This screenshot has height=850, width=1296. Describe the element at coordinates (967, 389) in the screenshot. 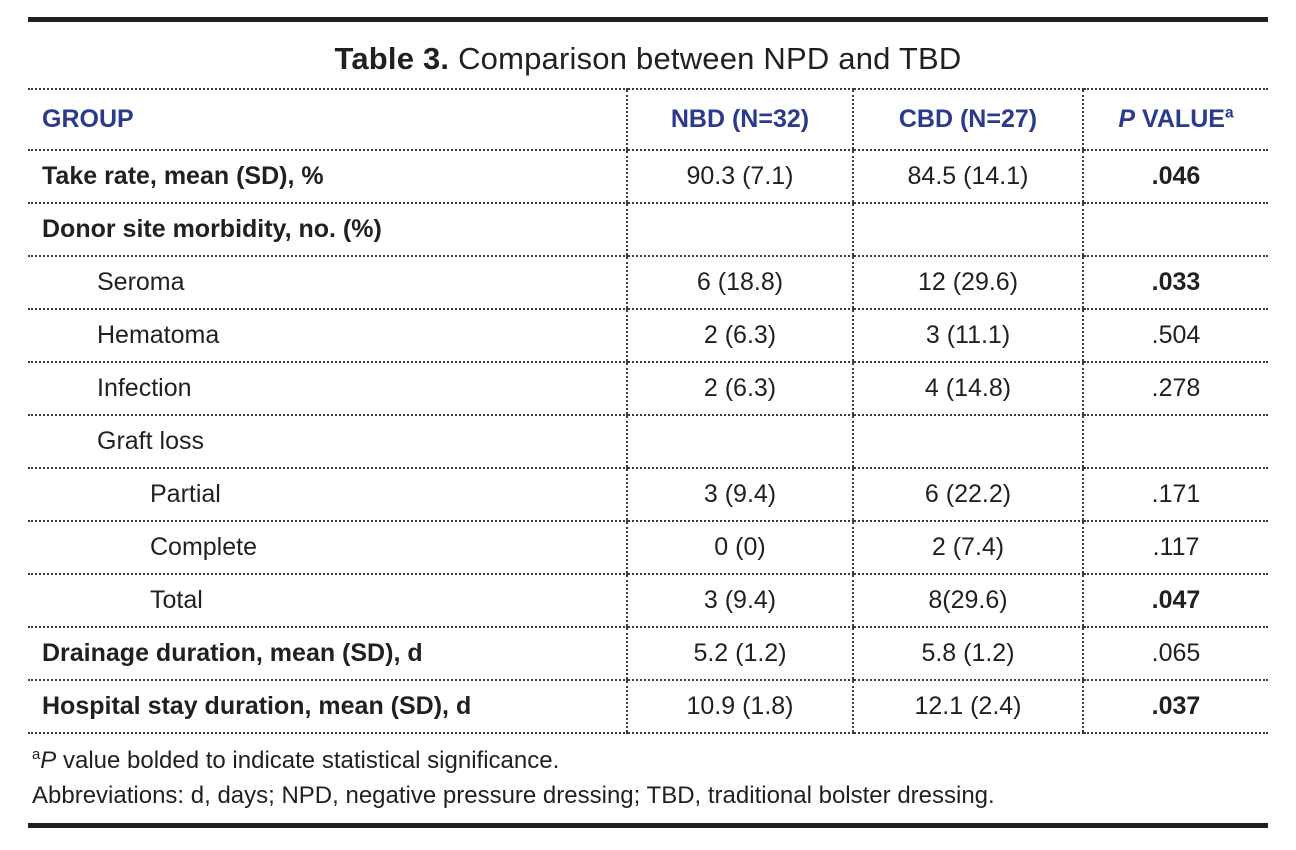

I see `cbd-cell: 4 (14.8)` at that location.